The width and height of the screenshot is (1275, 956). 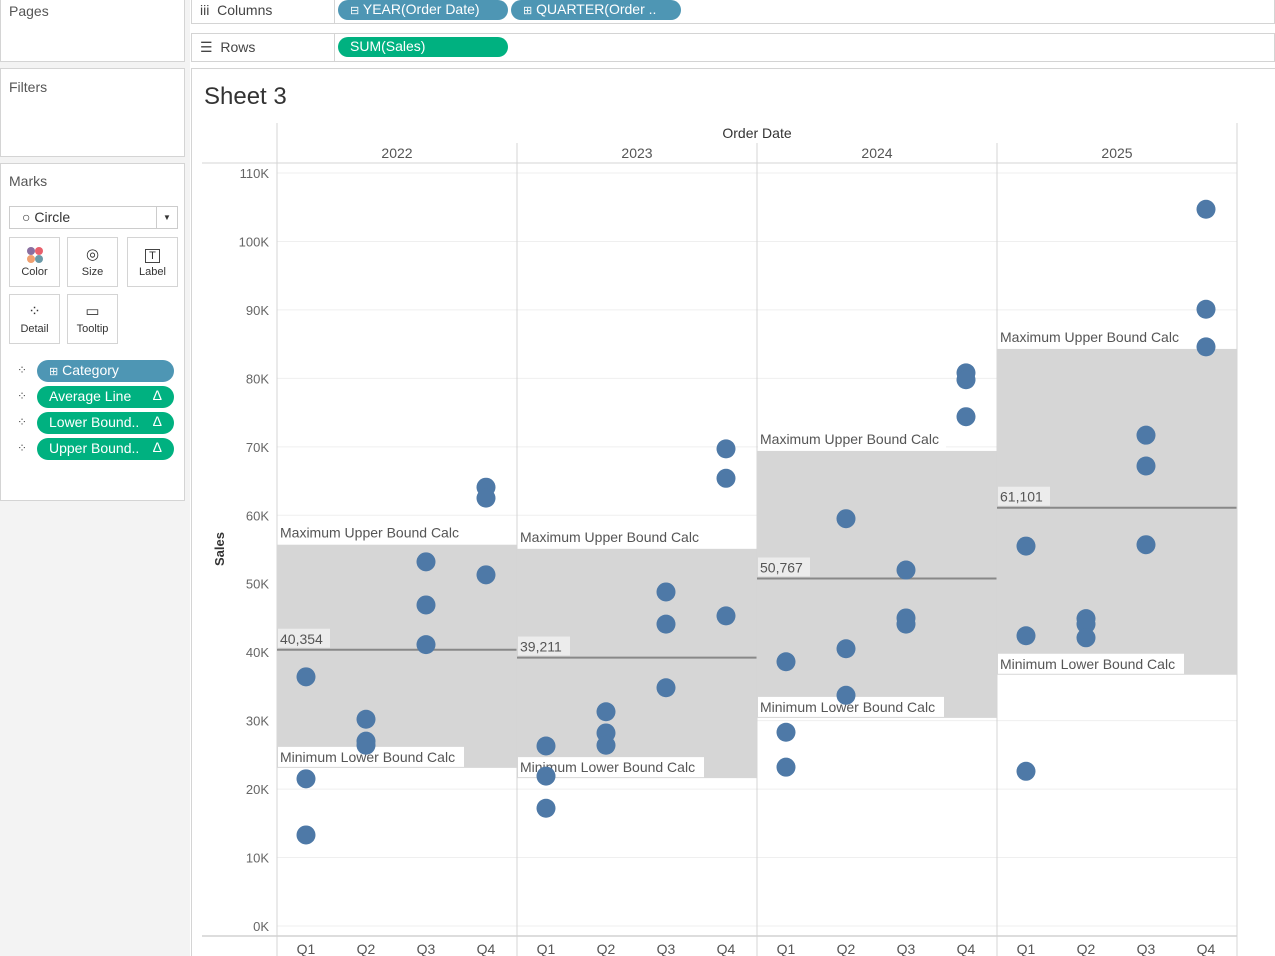 What do you see at coordinates (263, 11) in the screenshot?
I see `columns-label: iii Columns` at bounding box center [263, 11].